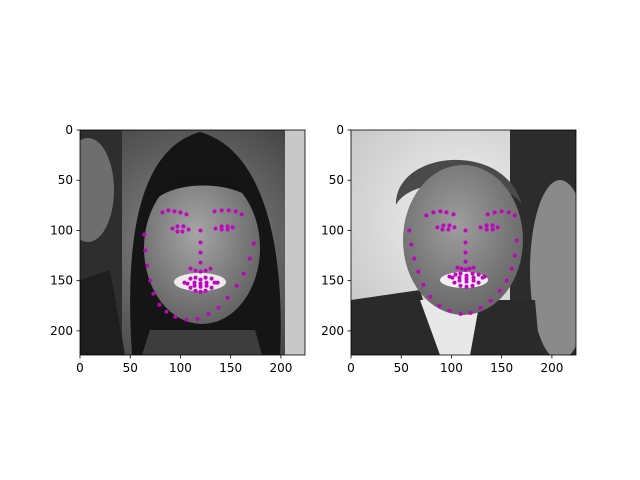 The height and width of the screenshot is (480, 640). What do you see at coordinates (336, 180) in the screenshot?
I see `y-tick-label: 50` at bounding box center [336, 180].